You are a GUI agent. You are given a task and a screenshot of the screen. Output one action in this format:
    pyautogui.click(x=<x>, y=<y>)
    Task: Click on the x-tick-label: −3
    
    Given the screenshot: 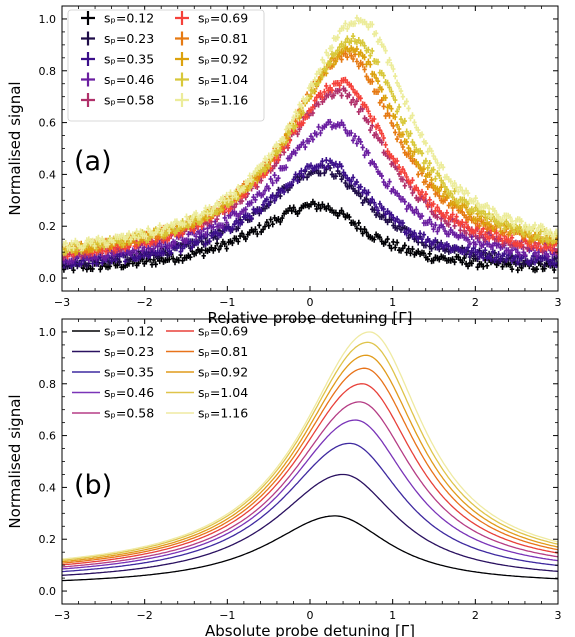 What is the action you would take?
    pyautogui.click(x=62, y=615)
    